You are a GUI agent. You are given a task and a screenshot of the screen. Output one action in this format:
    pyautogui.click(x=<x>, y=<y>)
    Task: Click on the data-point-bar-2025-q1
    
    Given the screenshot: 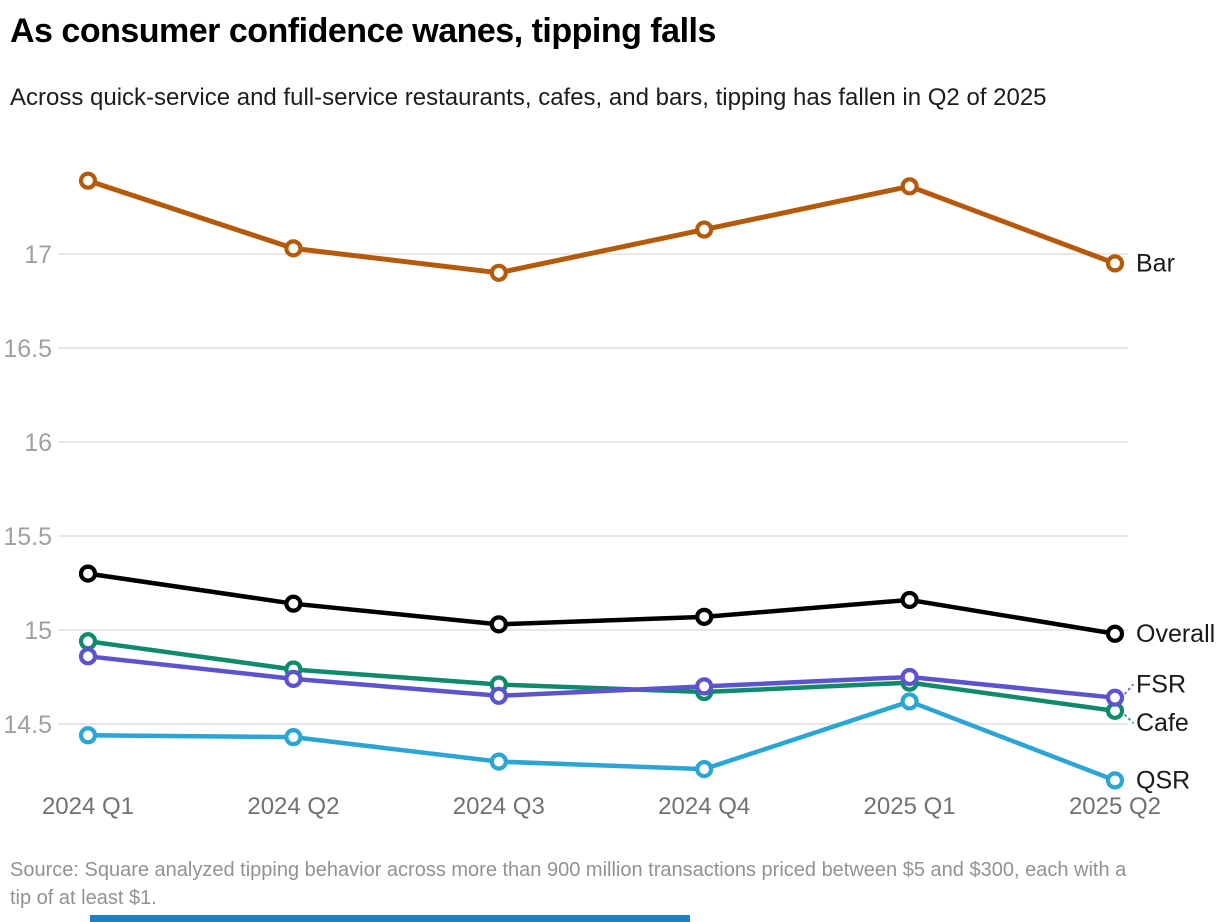 What is the action you would take?
    pyautogui.click(x=909, y=186)
    